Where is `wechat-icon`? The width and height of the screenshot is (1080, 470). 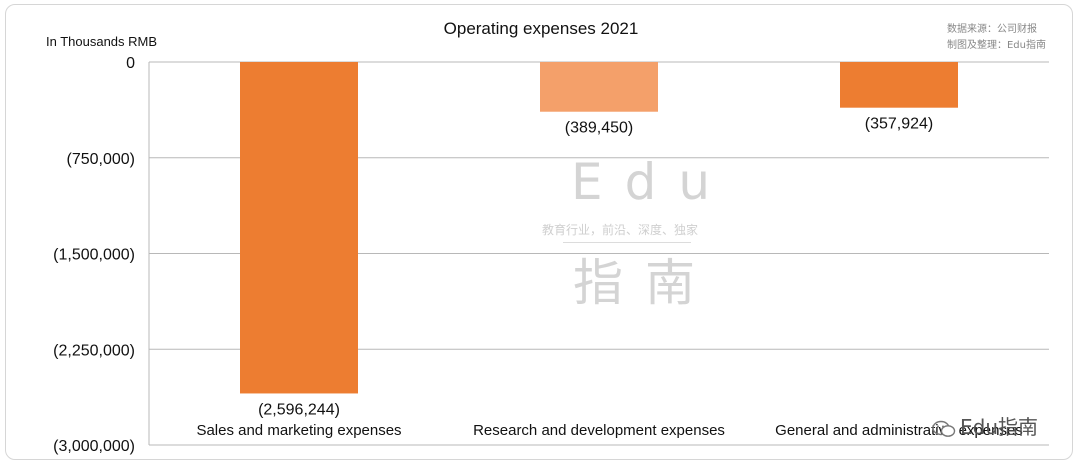 wechat-icon is located at coordinates (944, 428).